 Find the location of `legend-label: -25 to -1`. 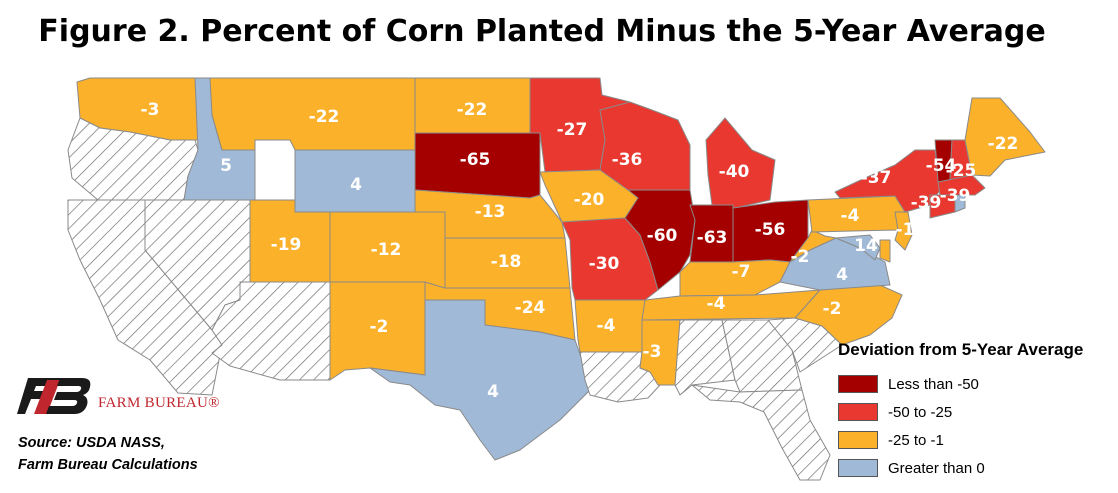

legend-label: -25 to -1 is located at coordinates (916, 440).